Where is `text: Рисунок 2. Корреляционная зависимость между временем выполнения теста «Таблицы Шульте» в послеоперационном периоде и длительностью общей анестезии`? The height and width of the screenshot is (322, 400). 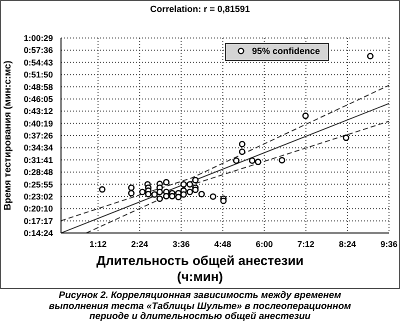 text: Рисунок 2. Корреляционная зависимость между временем выполнения теста «Таблицы Шульте» в послеоперационном периоде и длительностью общей анестезии is located at coordinates (200, 305).